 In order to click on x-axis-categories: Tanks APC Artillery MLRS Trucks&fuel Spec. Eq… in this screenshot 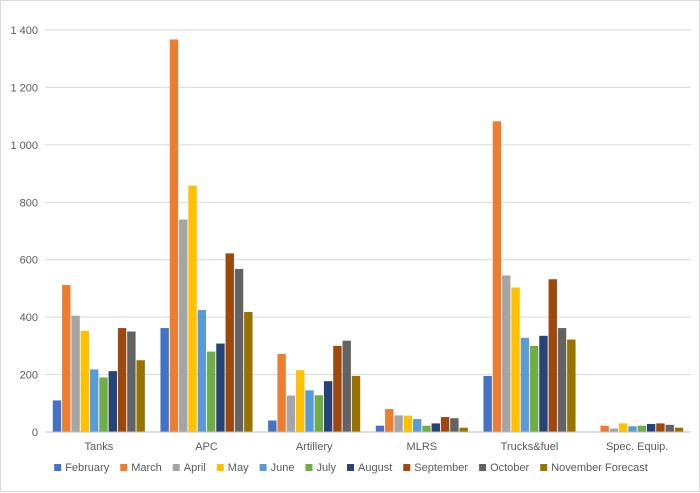, I will do `click(376, 447)`.